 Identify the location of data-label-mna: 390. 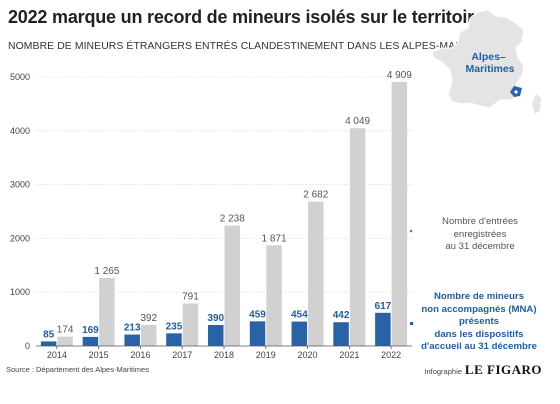
(215, 318).